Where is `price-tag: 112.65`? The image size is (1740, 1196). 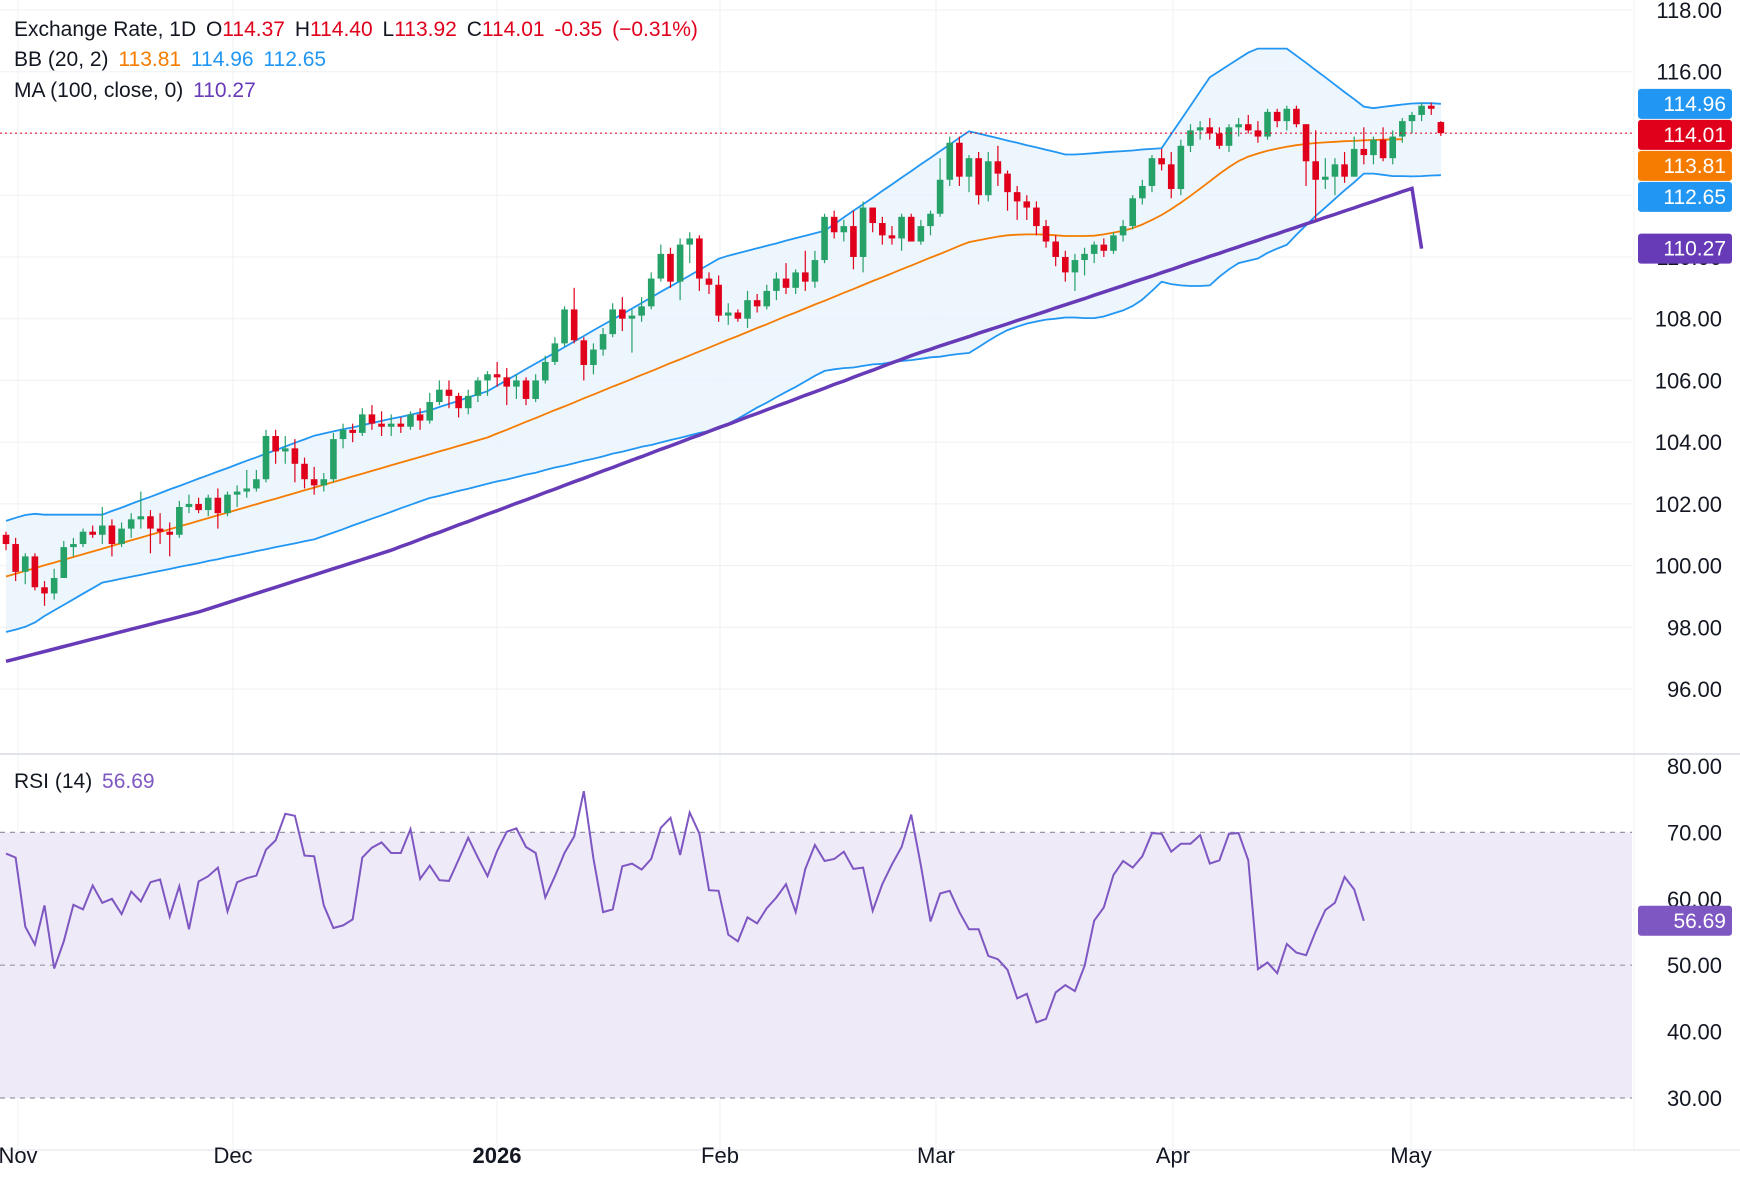 price-tag: 112.65 is located at coordinates (1685, 196).